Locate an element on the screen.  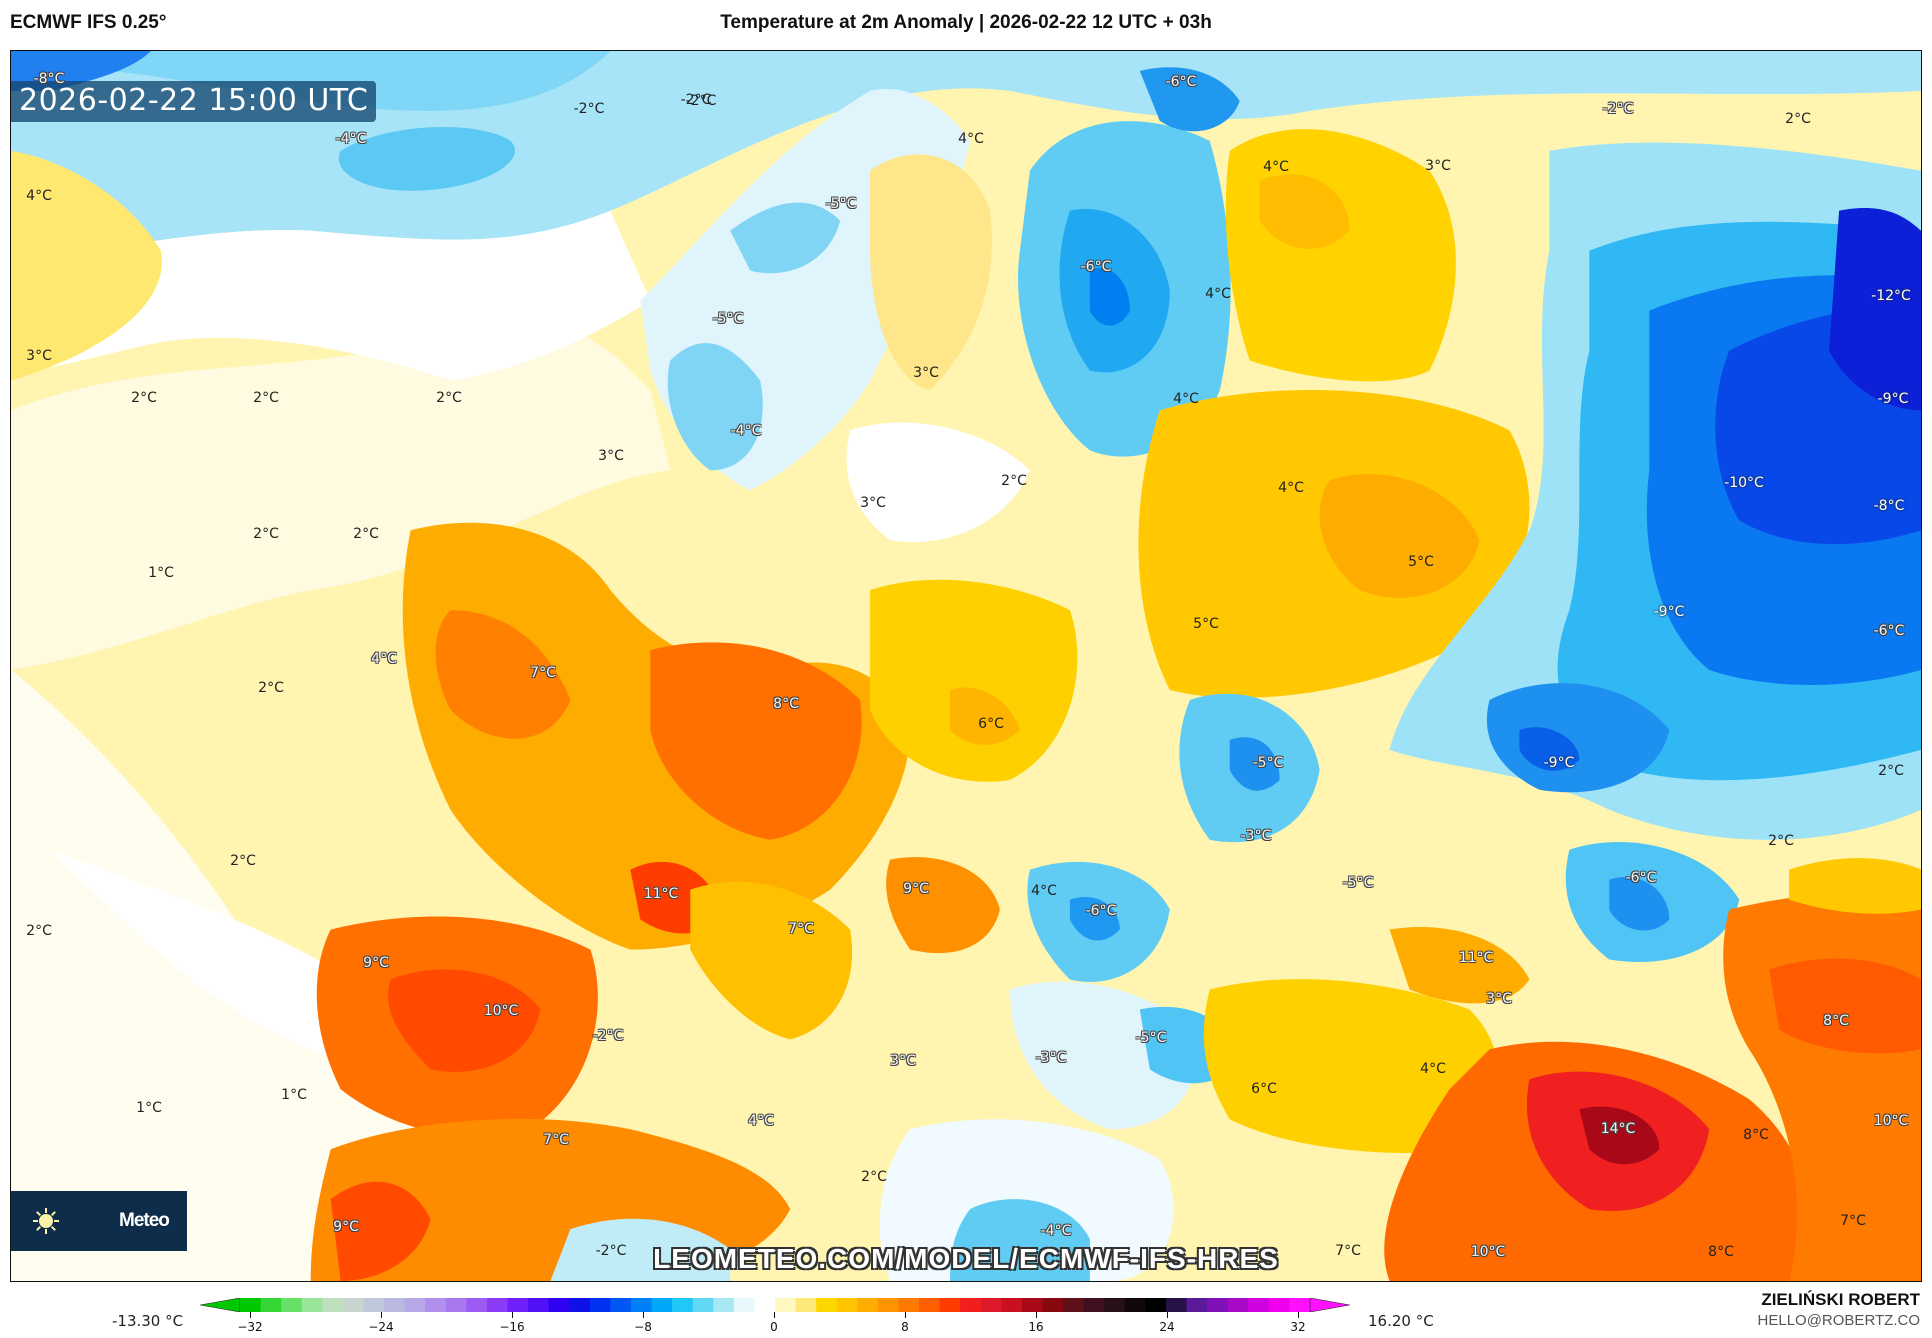
colorbar-min-value: -13.30 °C is located at coordinates (148, 1321).